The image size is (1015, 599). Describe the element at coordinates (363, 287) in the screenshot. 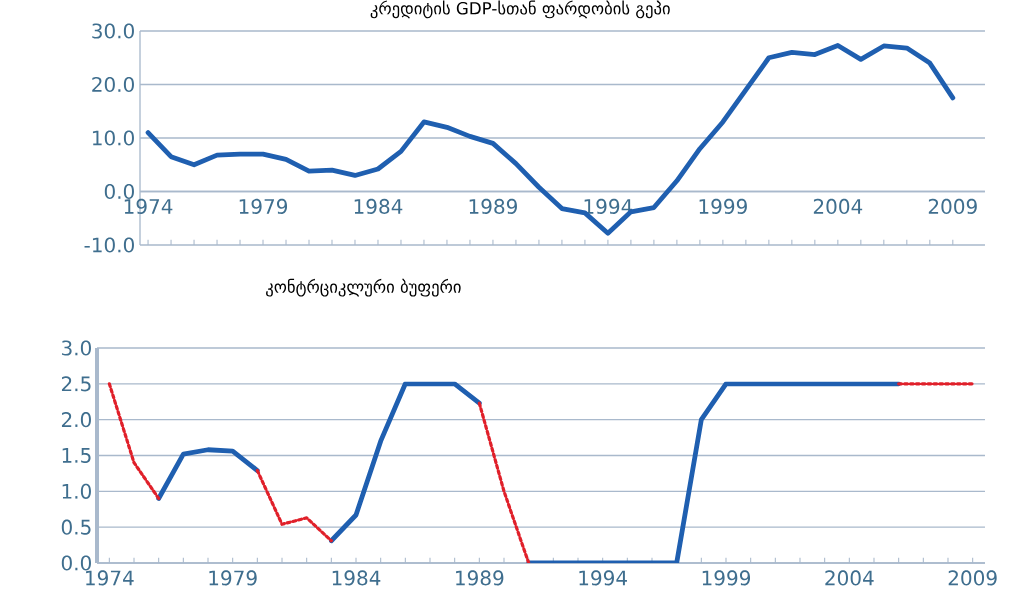

I see `chart-title: კონტრციკლური ბუფერი` at that location.